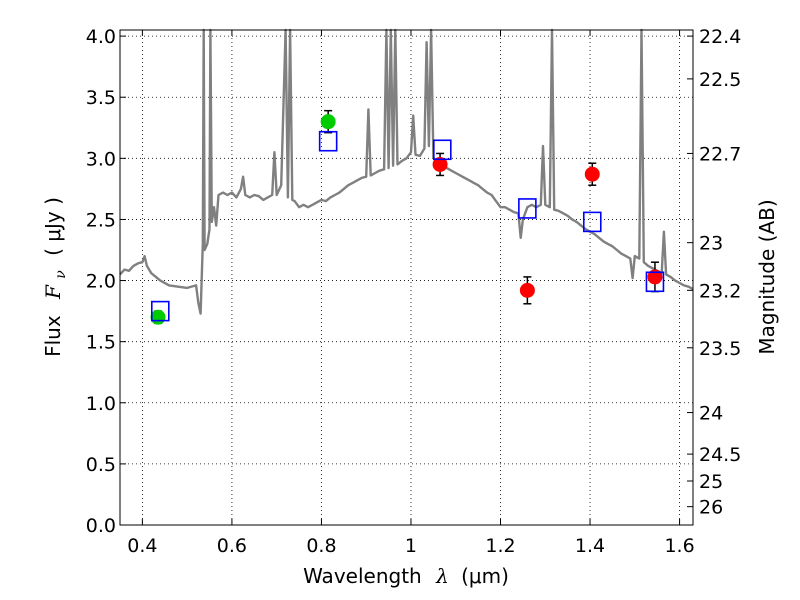 The height and width of the screenshot is (600, 800). What do you see at coordinates (142, 546) in the screenshot?
I see `x-tick-label: 0.4` at bounding box center [142, 546].